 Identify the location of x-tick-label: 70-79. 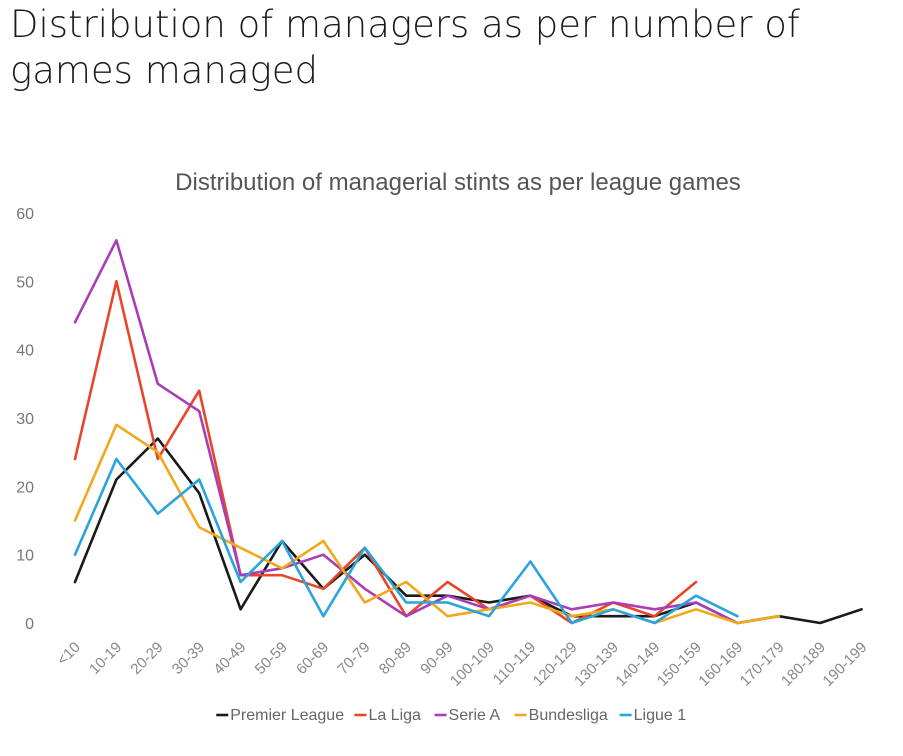
(353, 658).